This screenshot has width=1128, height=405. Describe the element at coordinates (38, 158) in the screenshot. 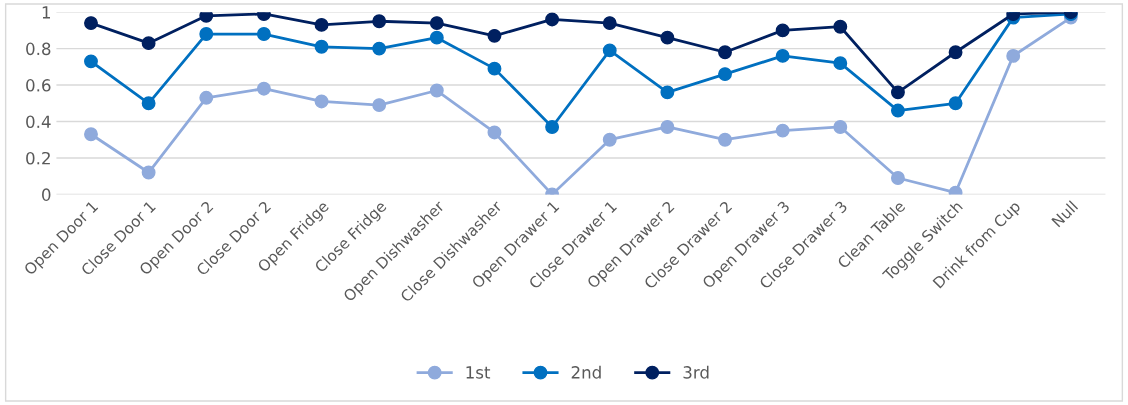

I see `y-tick-label: 0.2` at that location.